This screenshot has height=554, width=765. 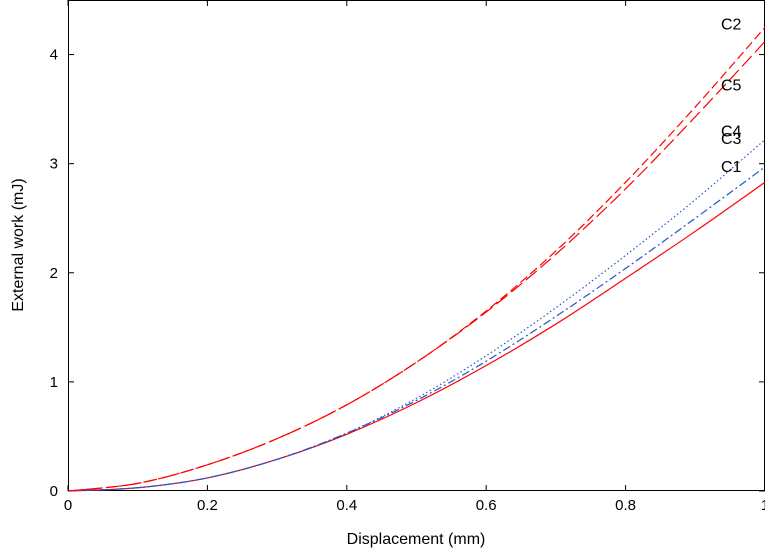 I want to click on x-tick-label: 0, so click(x=68, y=505).